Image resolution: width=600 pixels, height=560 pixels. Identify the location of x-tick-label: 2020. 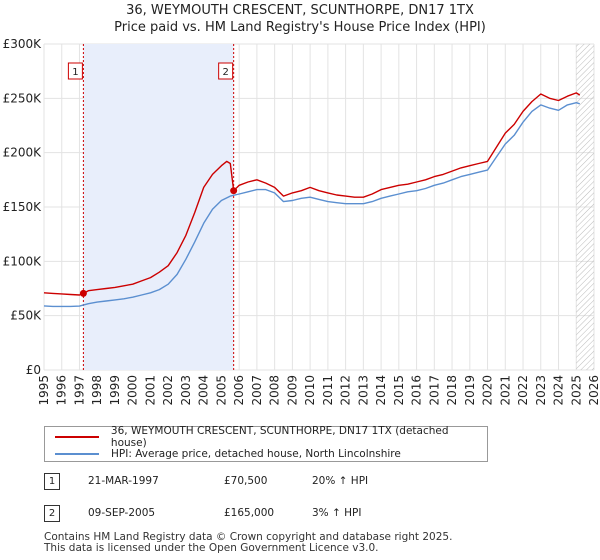
(488, 390).